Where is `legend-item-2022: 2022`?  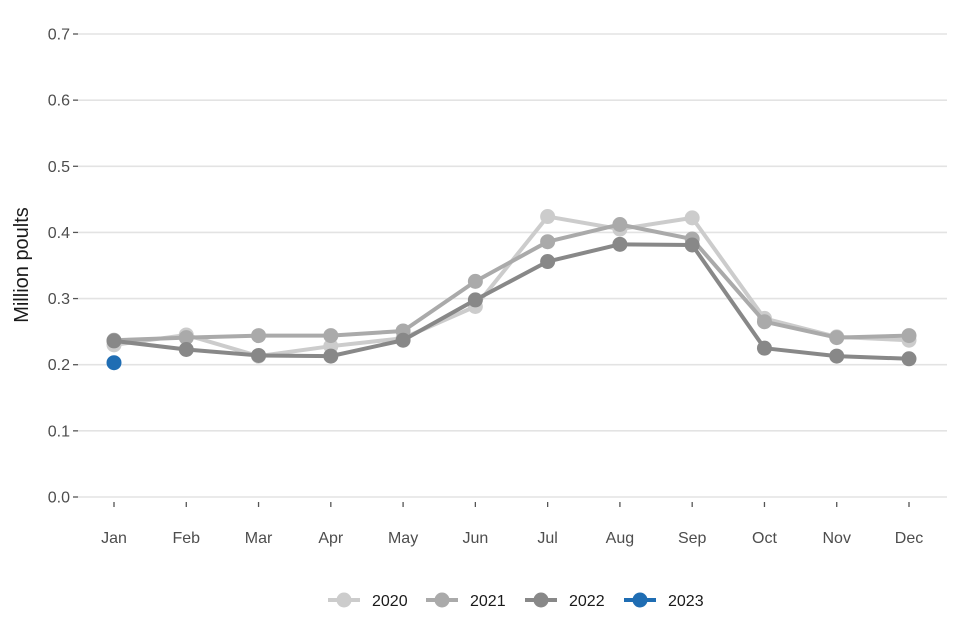 legend-item-2022: 2022 is located at coordinates (565, 601).